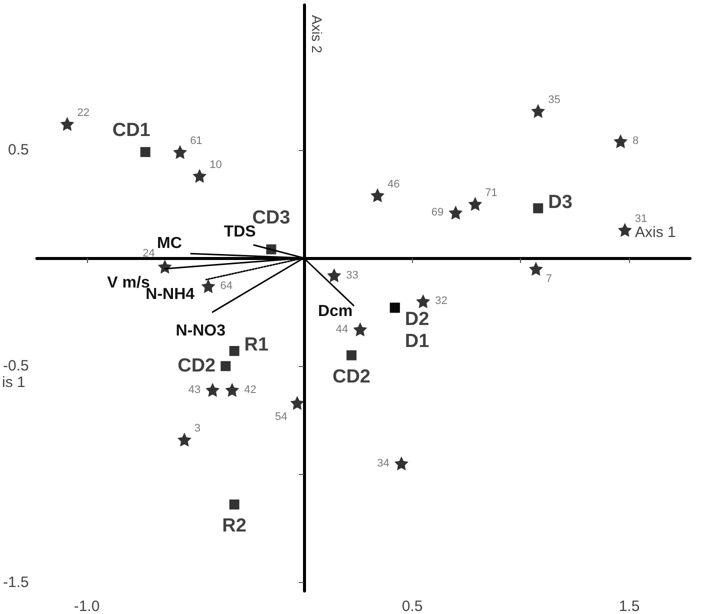 Image resolution: width=705 pixels, height=614 pixels. What do you see at coordinates (491, 192) in the screenshot?
I see `series-label: 71` at bounding box center [491, 192].